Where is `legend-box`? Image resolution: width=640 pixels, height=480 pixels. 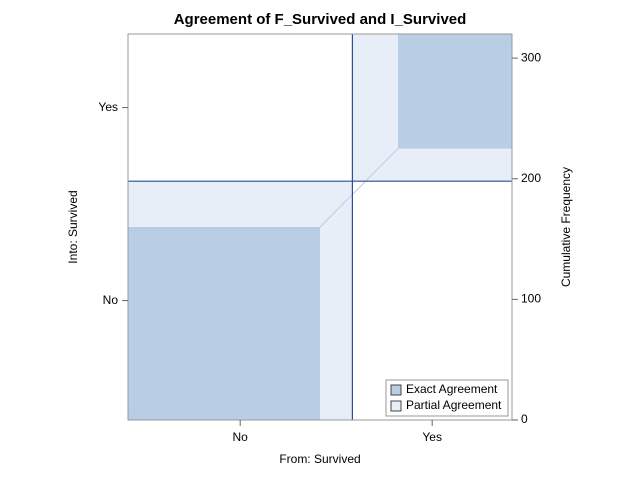
legend-box is located at coordinates (447, 398).